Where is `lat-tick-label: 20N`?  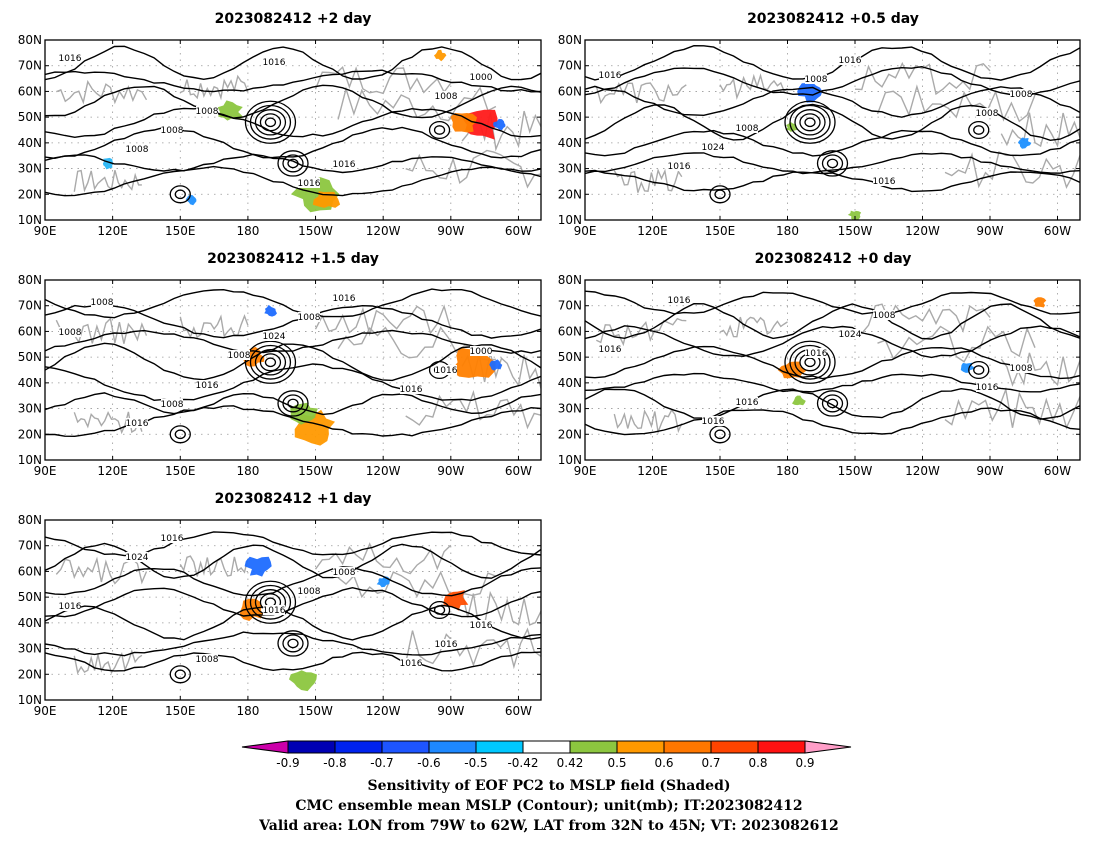
lat-tick-label: 20N is located at coordinates (30, 674).